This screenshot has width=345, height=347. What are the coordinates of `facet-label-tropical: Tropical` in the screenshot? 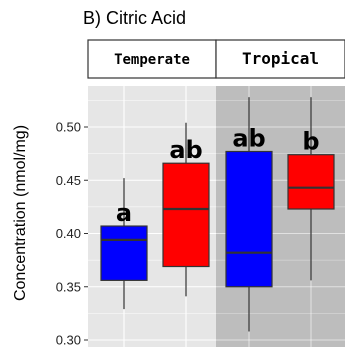 It's located at (280, 58).